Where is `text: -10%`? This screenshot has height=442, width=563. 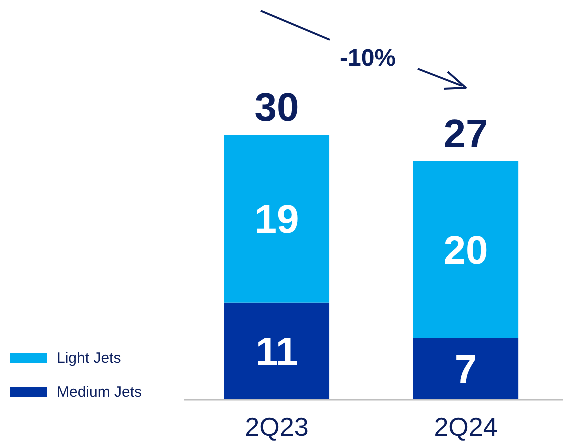
text: -10% is located at coordinates (368, 58).